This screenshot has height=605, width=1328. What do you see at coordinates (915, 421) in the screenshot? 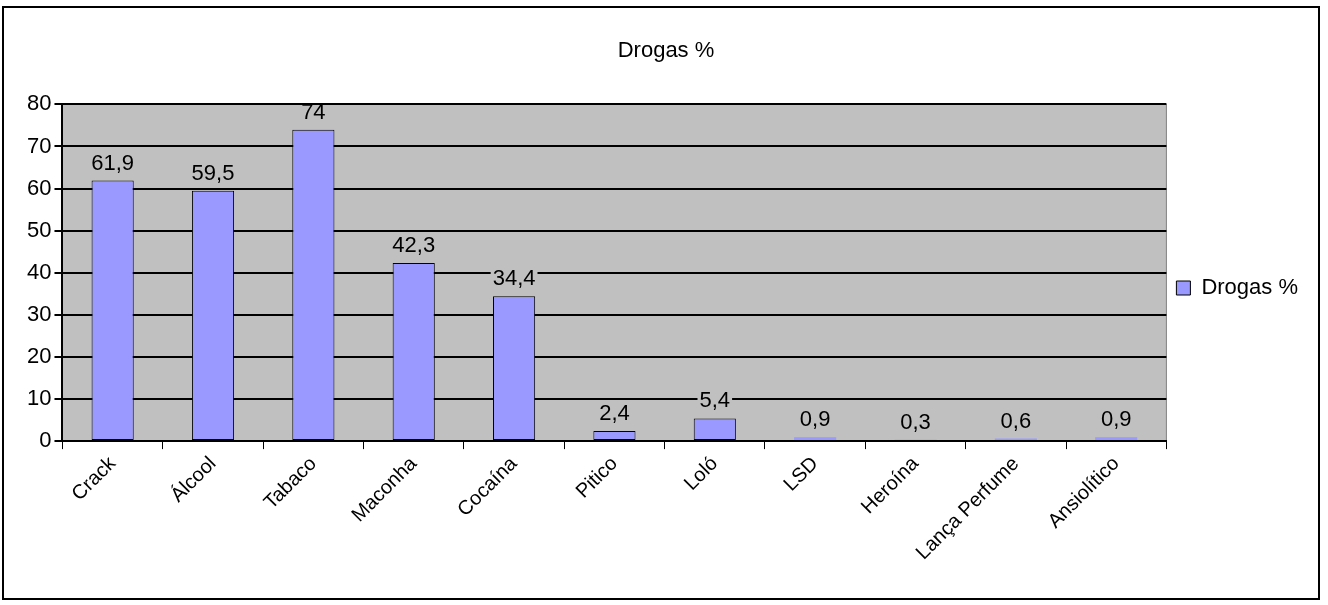
I see `data-label: 0,3` at bounding box center [915, 421].